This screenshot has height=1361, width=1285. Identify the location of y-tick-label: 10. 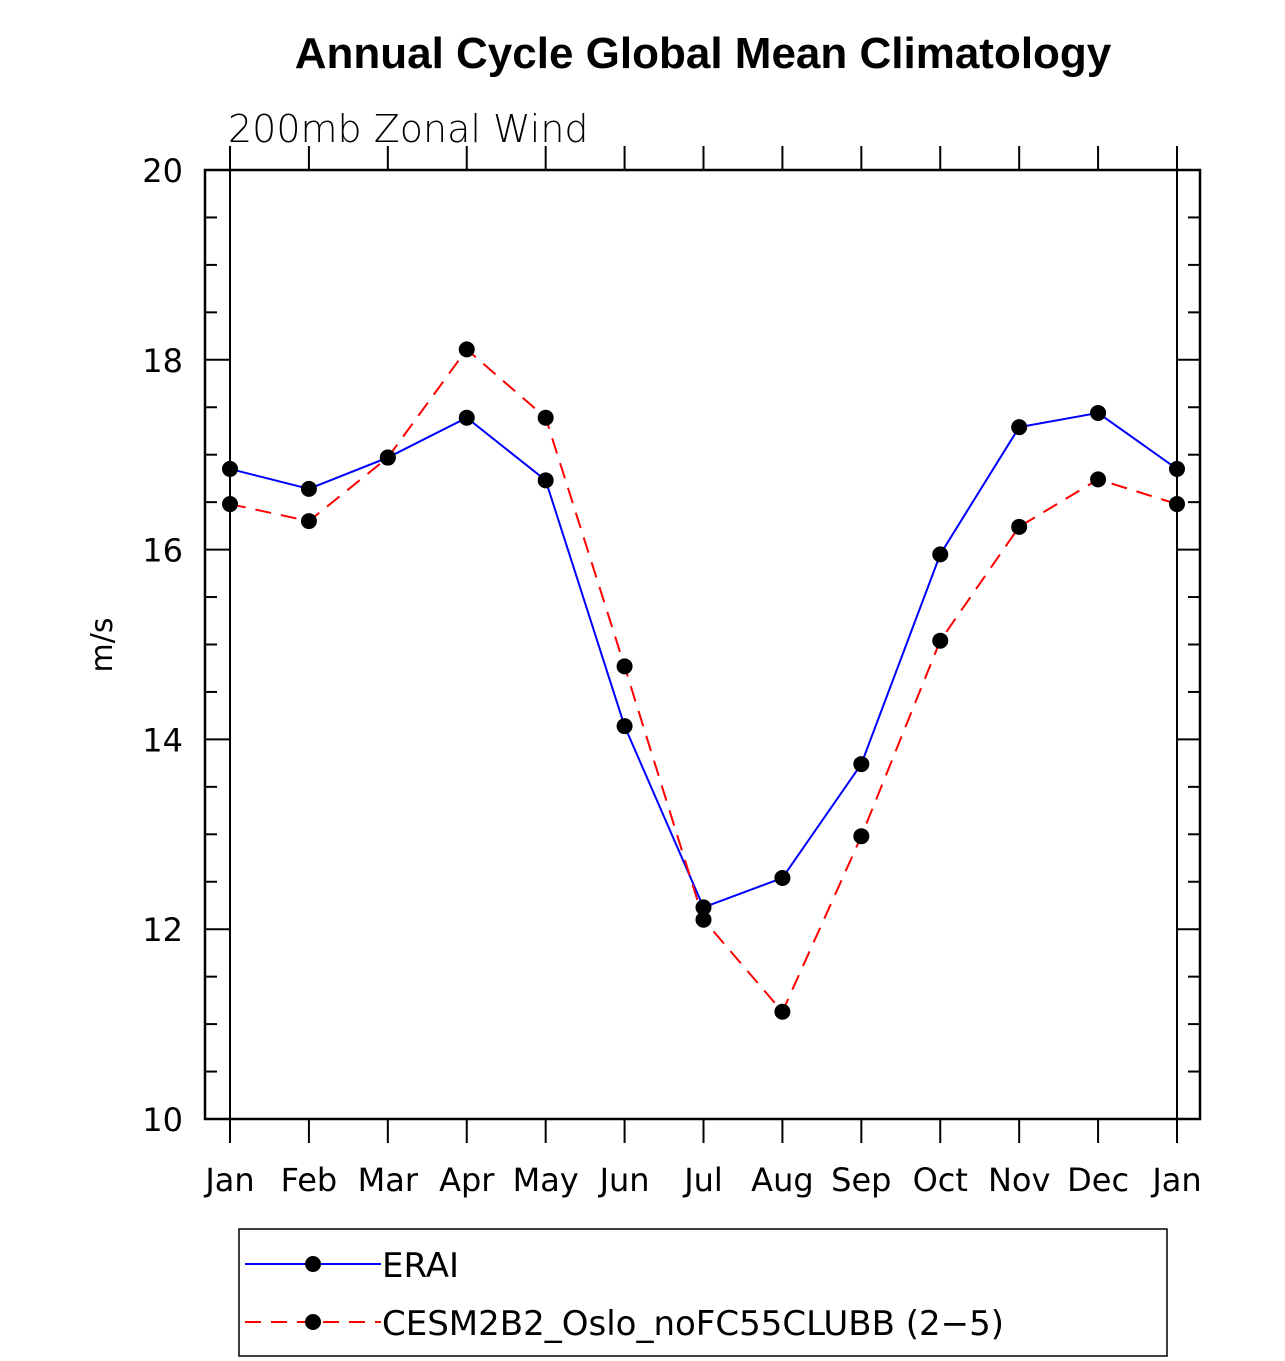
(162, 1120).